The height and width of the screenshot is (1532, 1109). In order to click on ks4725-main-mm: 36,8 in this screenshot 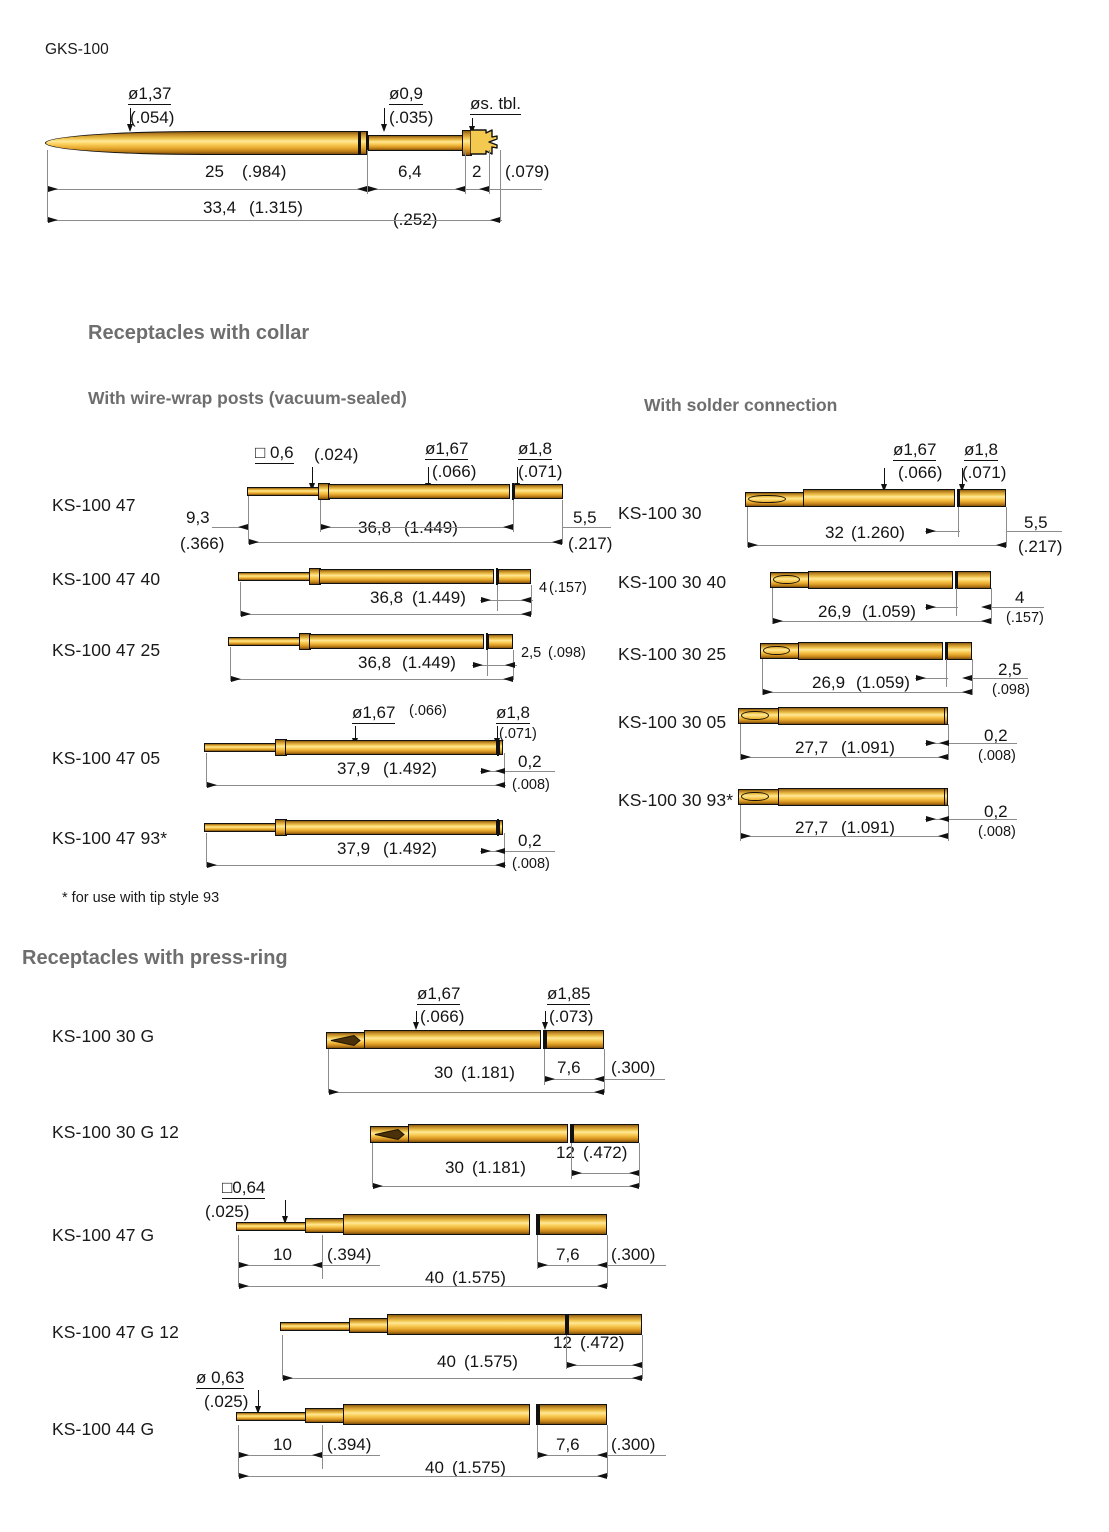, I will do `click(375, 662)`.